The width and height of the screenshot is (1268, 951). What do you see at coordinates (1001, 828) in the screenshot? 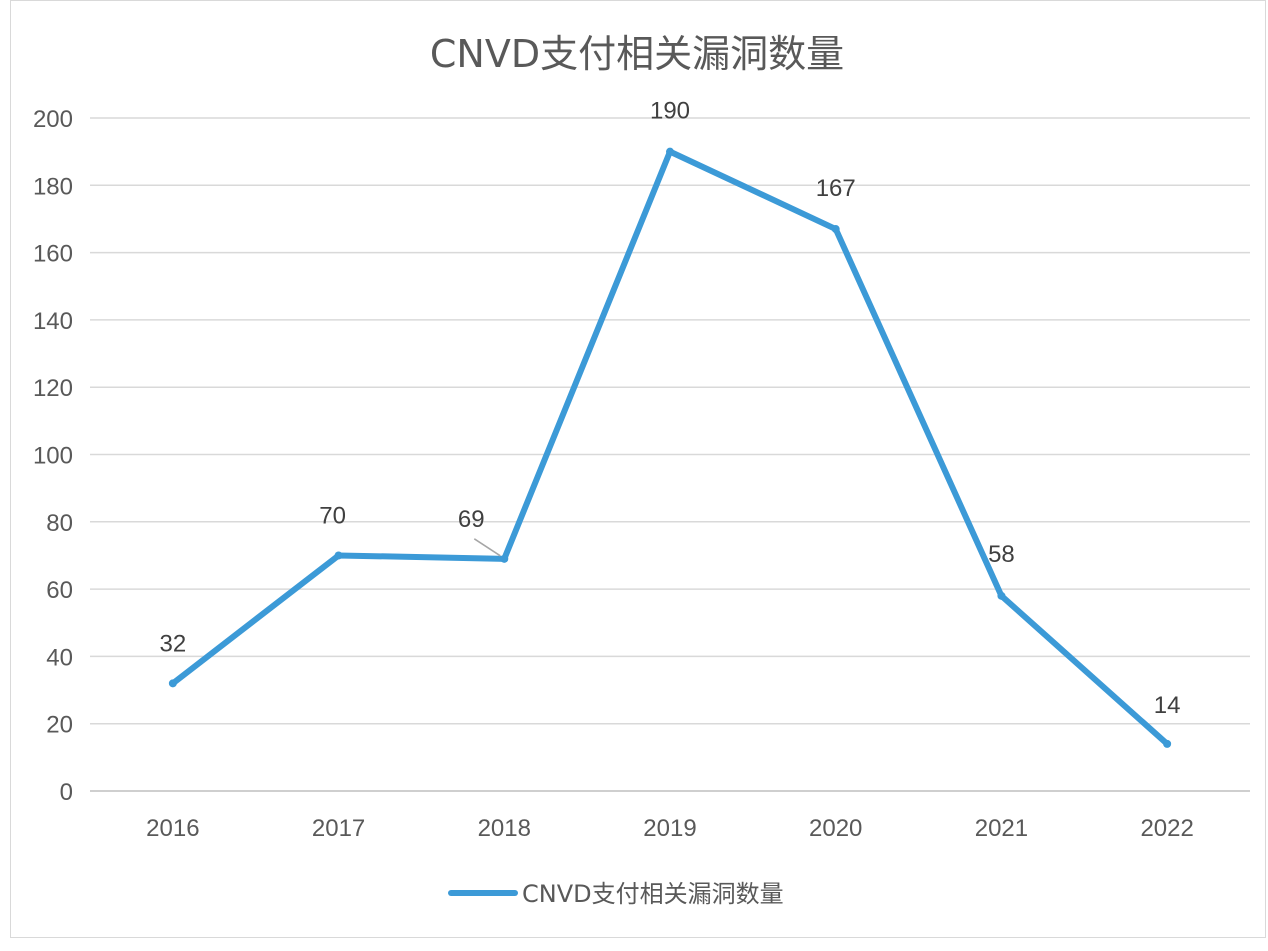
I see `x-tick-label: 2021` at bounding box center [1001, 828].